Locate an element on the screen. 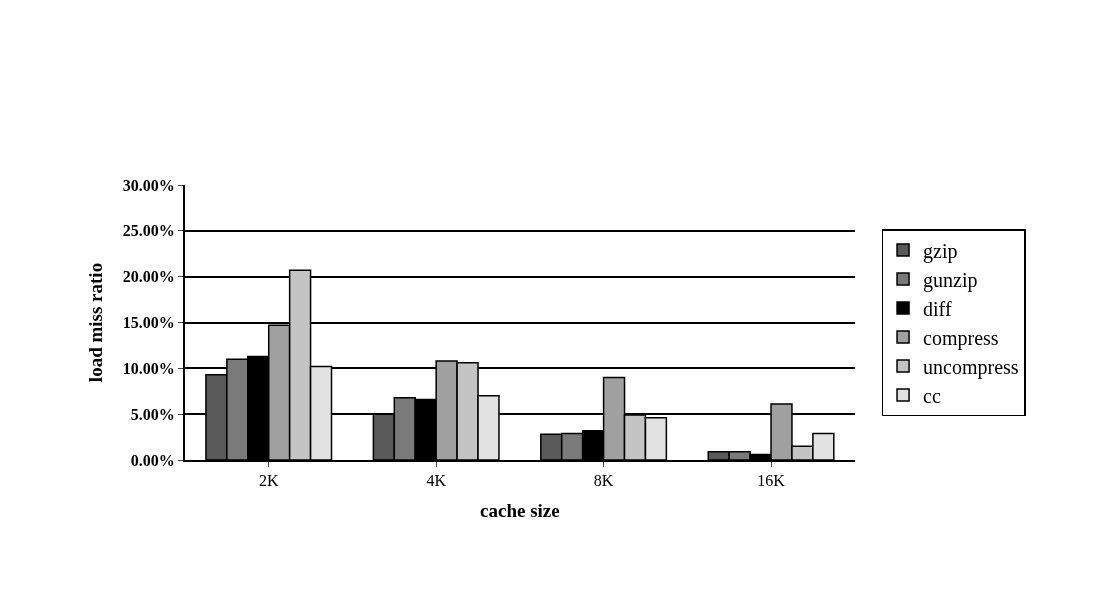  legend-label: uncompress is located at coordinates (971, 367).